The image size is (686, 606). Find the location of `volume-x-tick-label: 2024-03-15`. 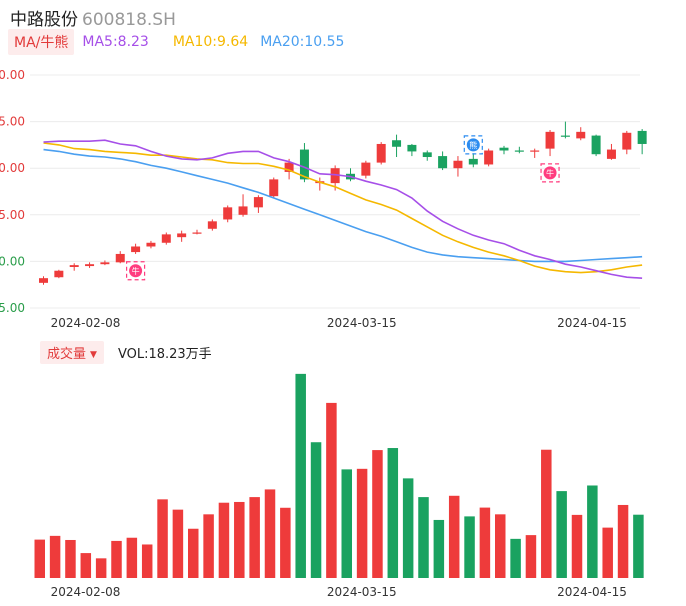

volume-x-tick-label: 2024-03-15 is located at coordinates (362, 592).